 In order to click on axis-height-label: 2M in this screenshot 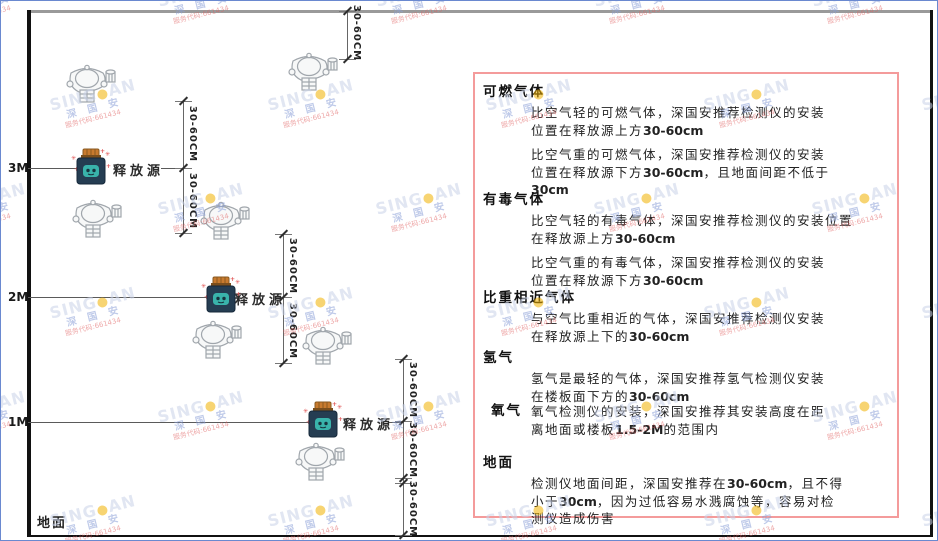, I will do `click(18, 297)`.